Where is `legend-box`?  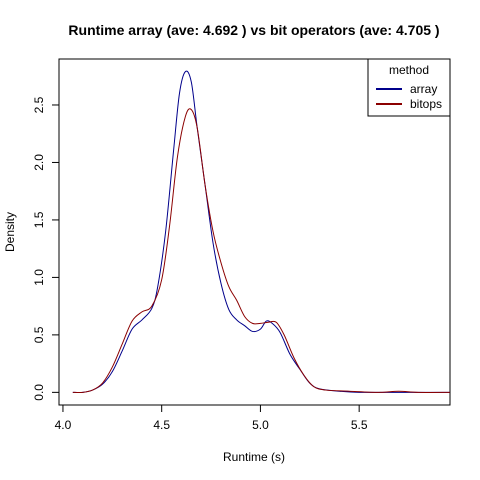
legend-box is located at coordinates (409, 87).